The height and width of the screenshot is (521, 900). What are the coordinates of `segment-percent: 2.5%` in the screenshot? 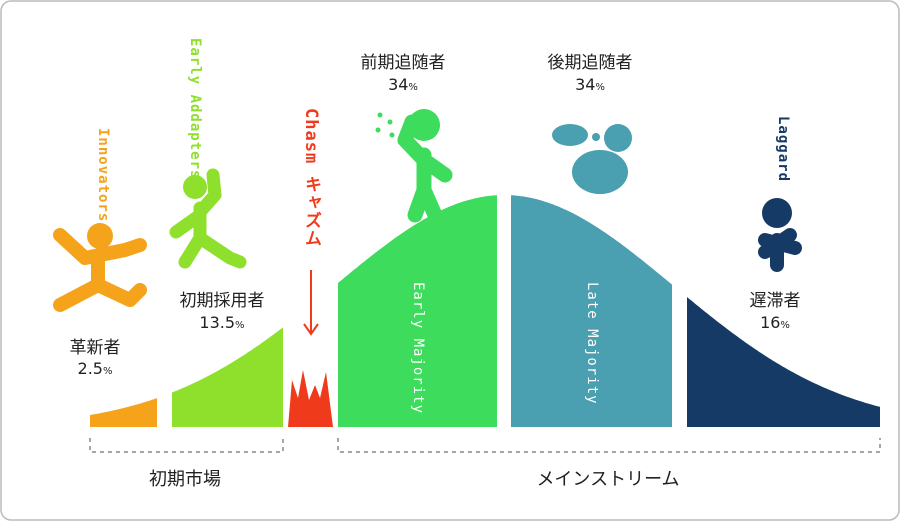 It's located at (95, 368).